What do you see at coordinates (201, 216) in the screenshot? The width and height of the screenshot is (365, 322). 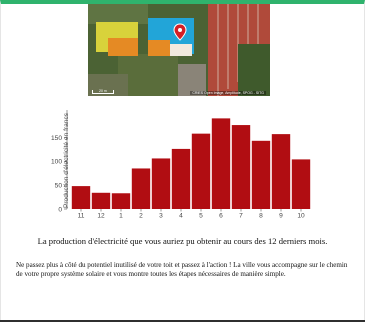 I see `x-tick-label: 5` at bounding box center [201, 216].